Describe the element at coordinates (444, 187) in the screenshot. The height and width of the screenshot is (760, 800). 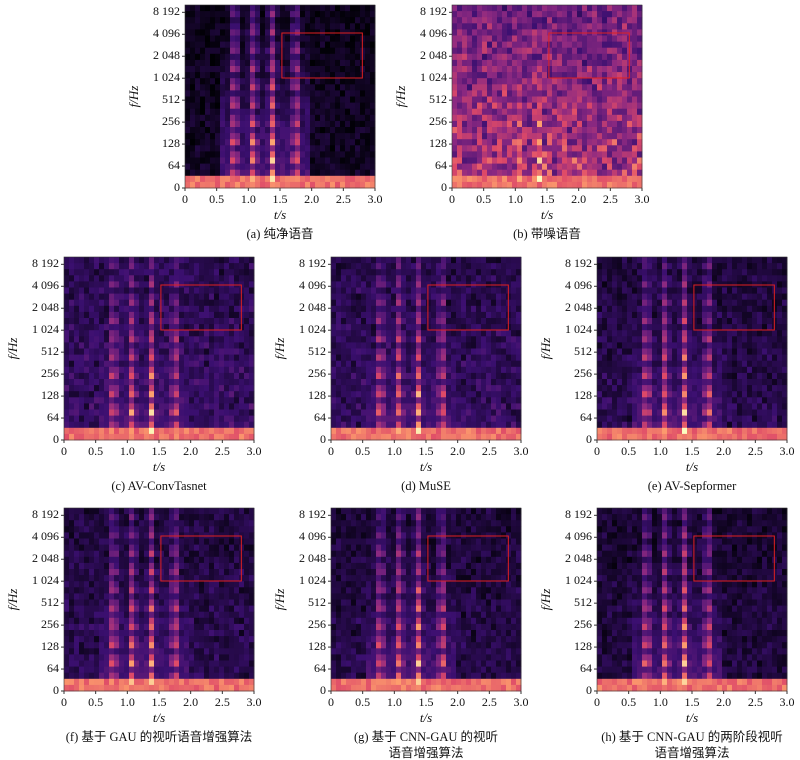
I see `y-tick-label: 0` at that location.